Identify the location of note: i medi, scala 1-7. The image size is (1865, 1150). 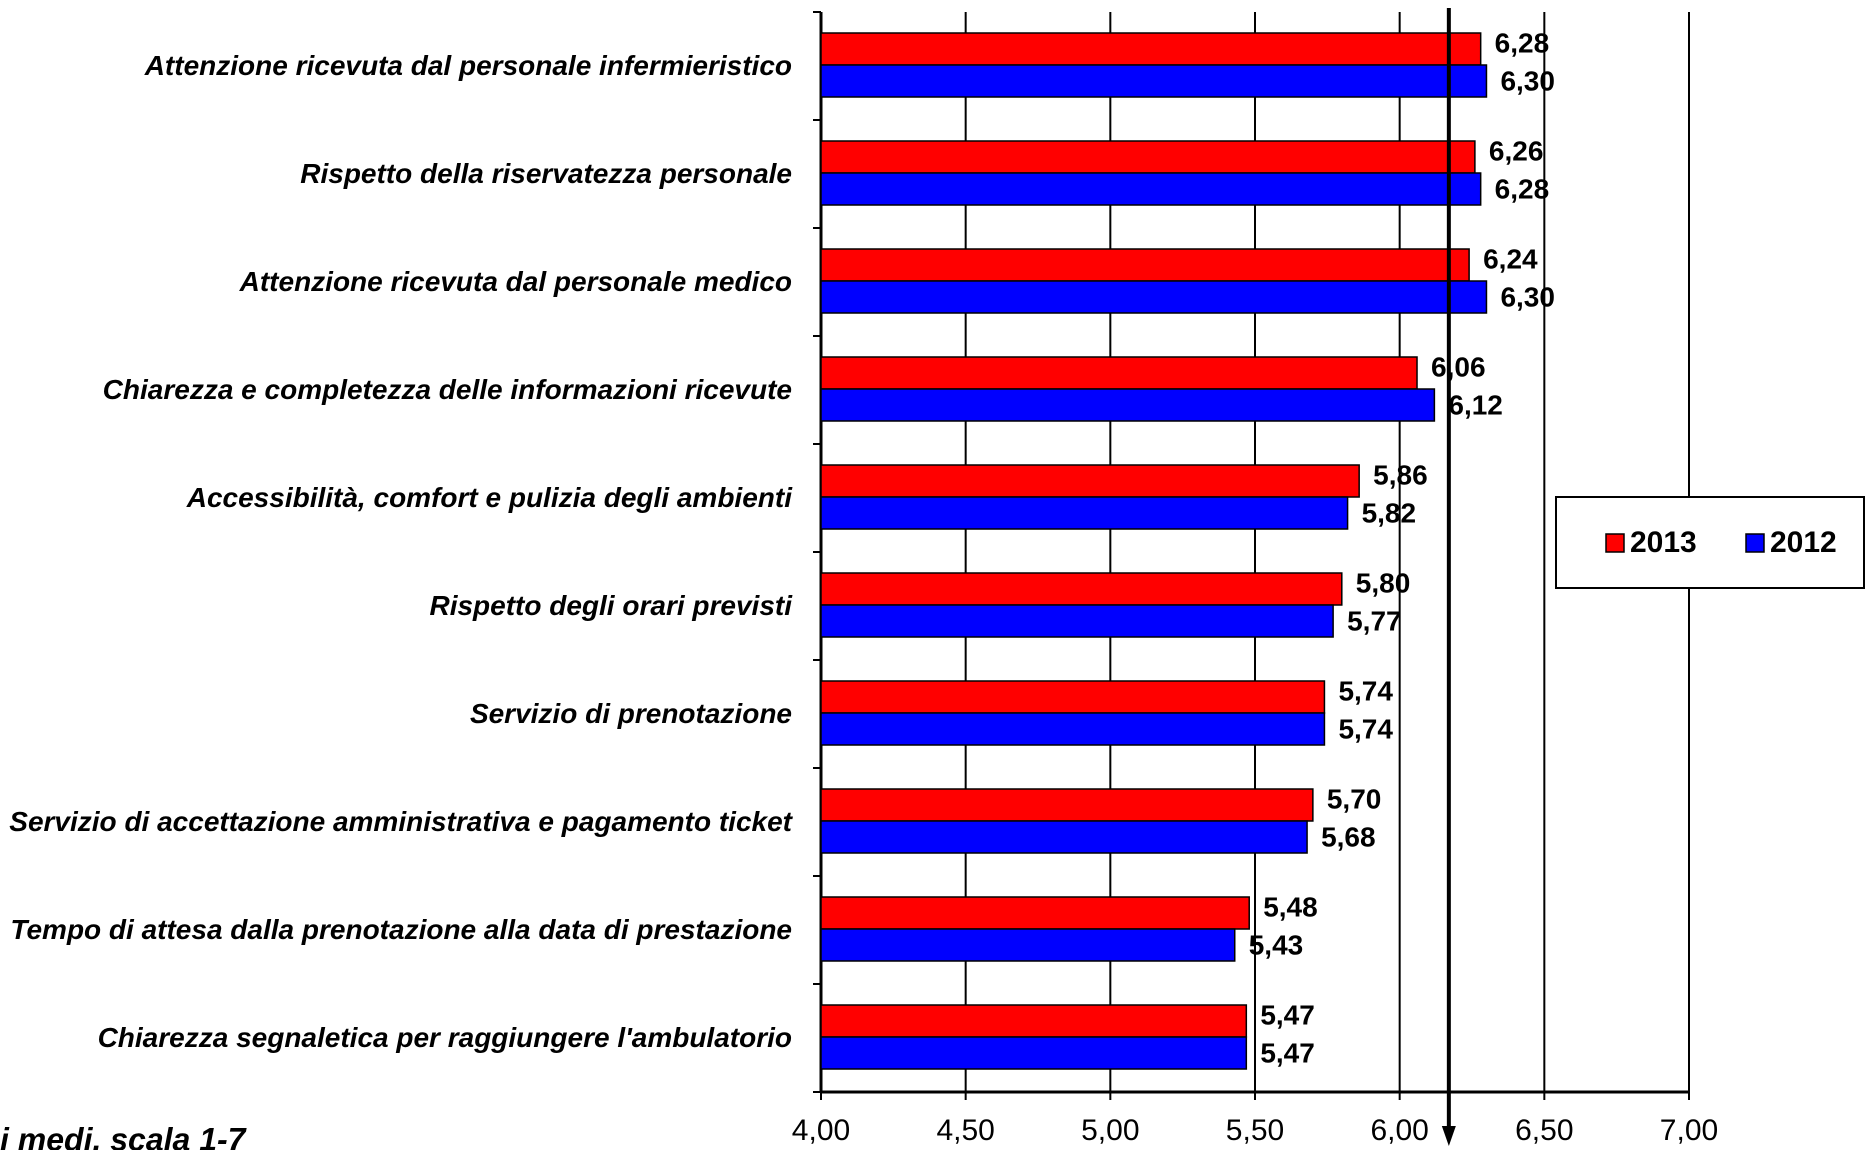
(124, 1135).